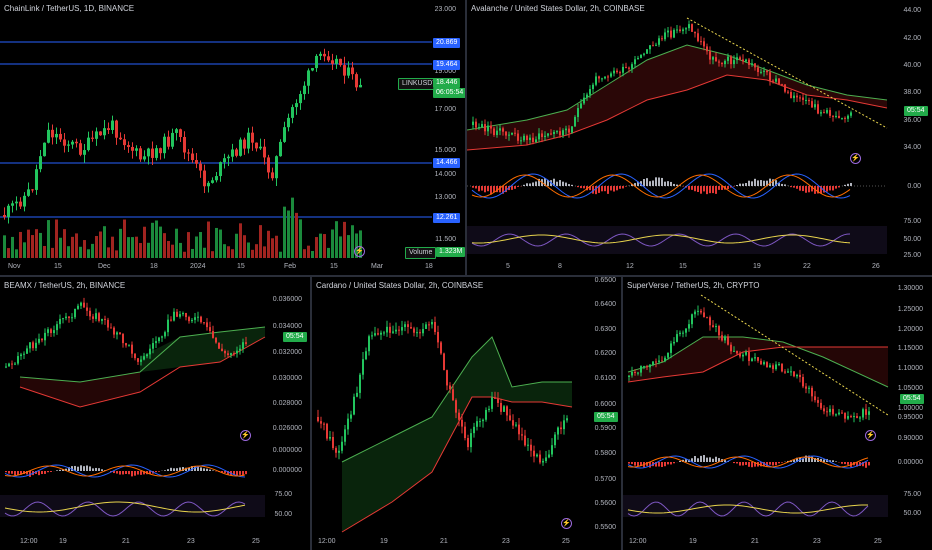 The width and height of the screenshot is (932, 550). Describe the element at coordinates (447, 163) in the screenshot. I see `level-tag: 14.466` at that location.